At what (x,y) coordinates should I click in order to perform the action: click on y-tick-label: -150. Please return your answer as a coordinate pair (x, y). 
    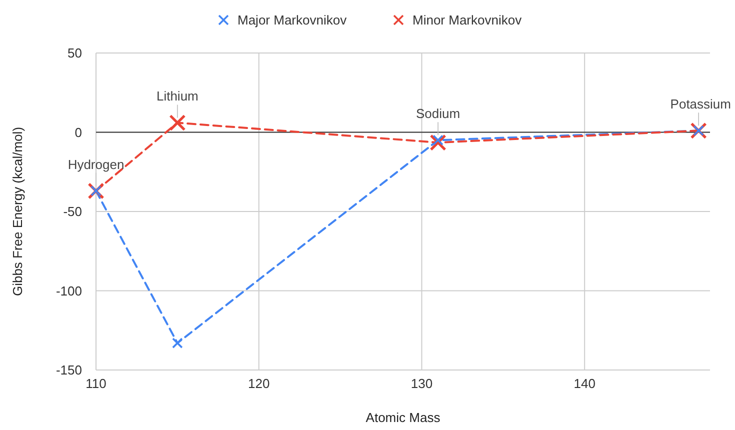
    Looking at the image, I should click on (69, 370).